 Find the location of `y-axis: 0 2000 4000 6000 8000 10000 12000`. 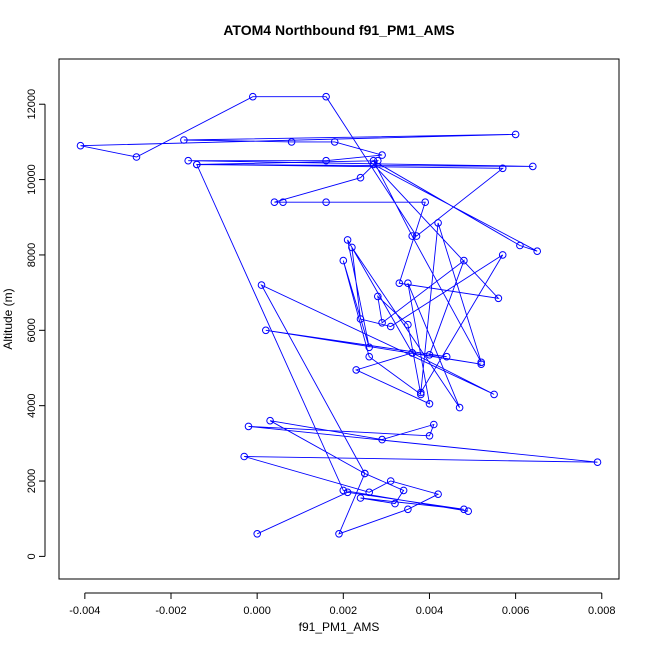

y-axis: 0 2000 4000 6000 8000 10000 12000 is located at coordinates (36, 324).